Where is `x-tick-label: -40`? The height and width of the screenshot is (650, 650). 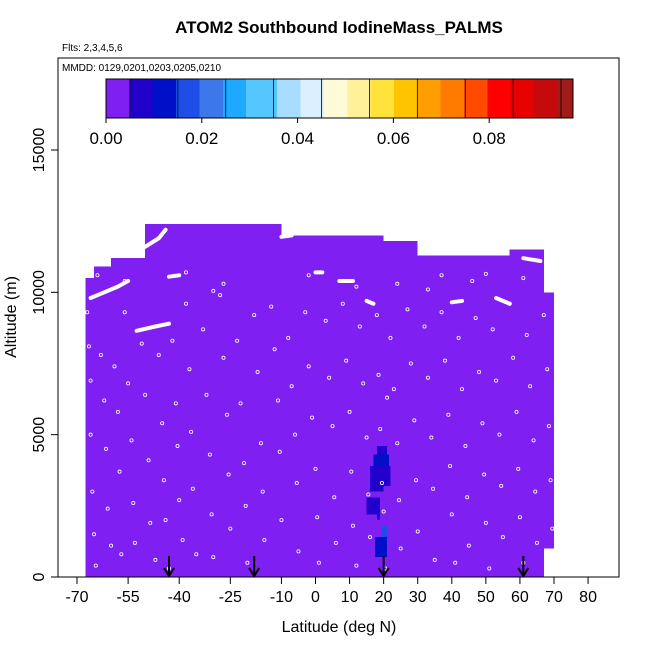
x-tick-label: -40 is located at coordinates (179, 597).